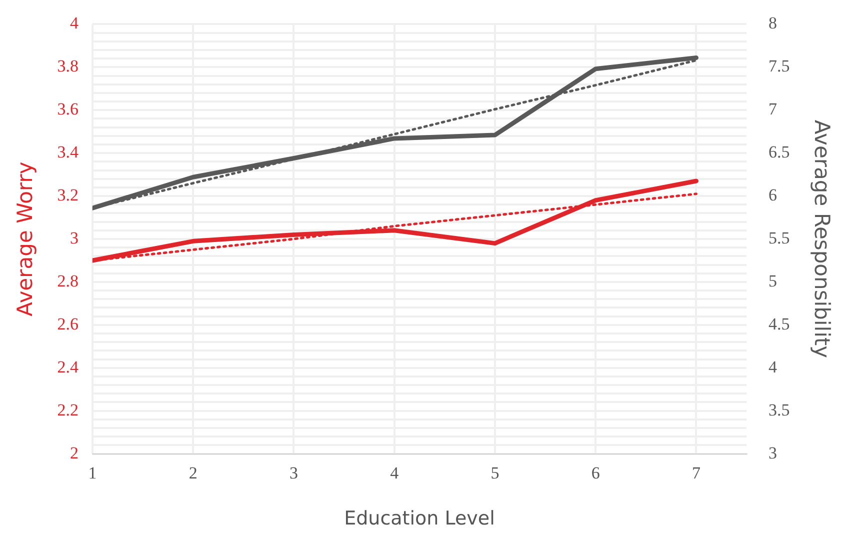 Image resolution: width=845 pixels, height=539 pixels. I want to click on y2-tick-label: 3.5, so click(779, 410).